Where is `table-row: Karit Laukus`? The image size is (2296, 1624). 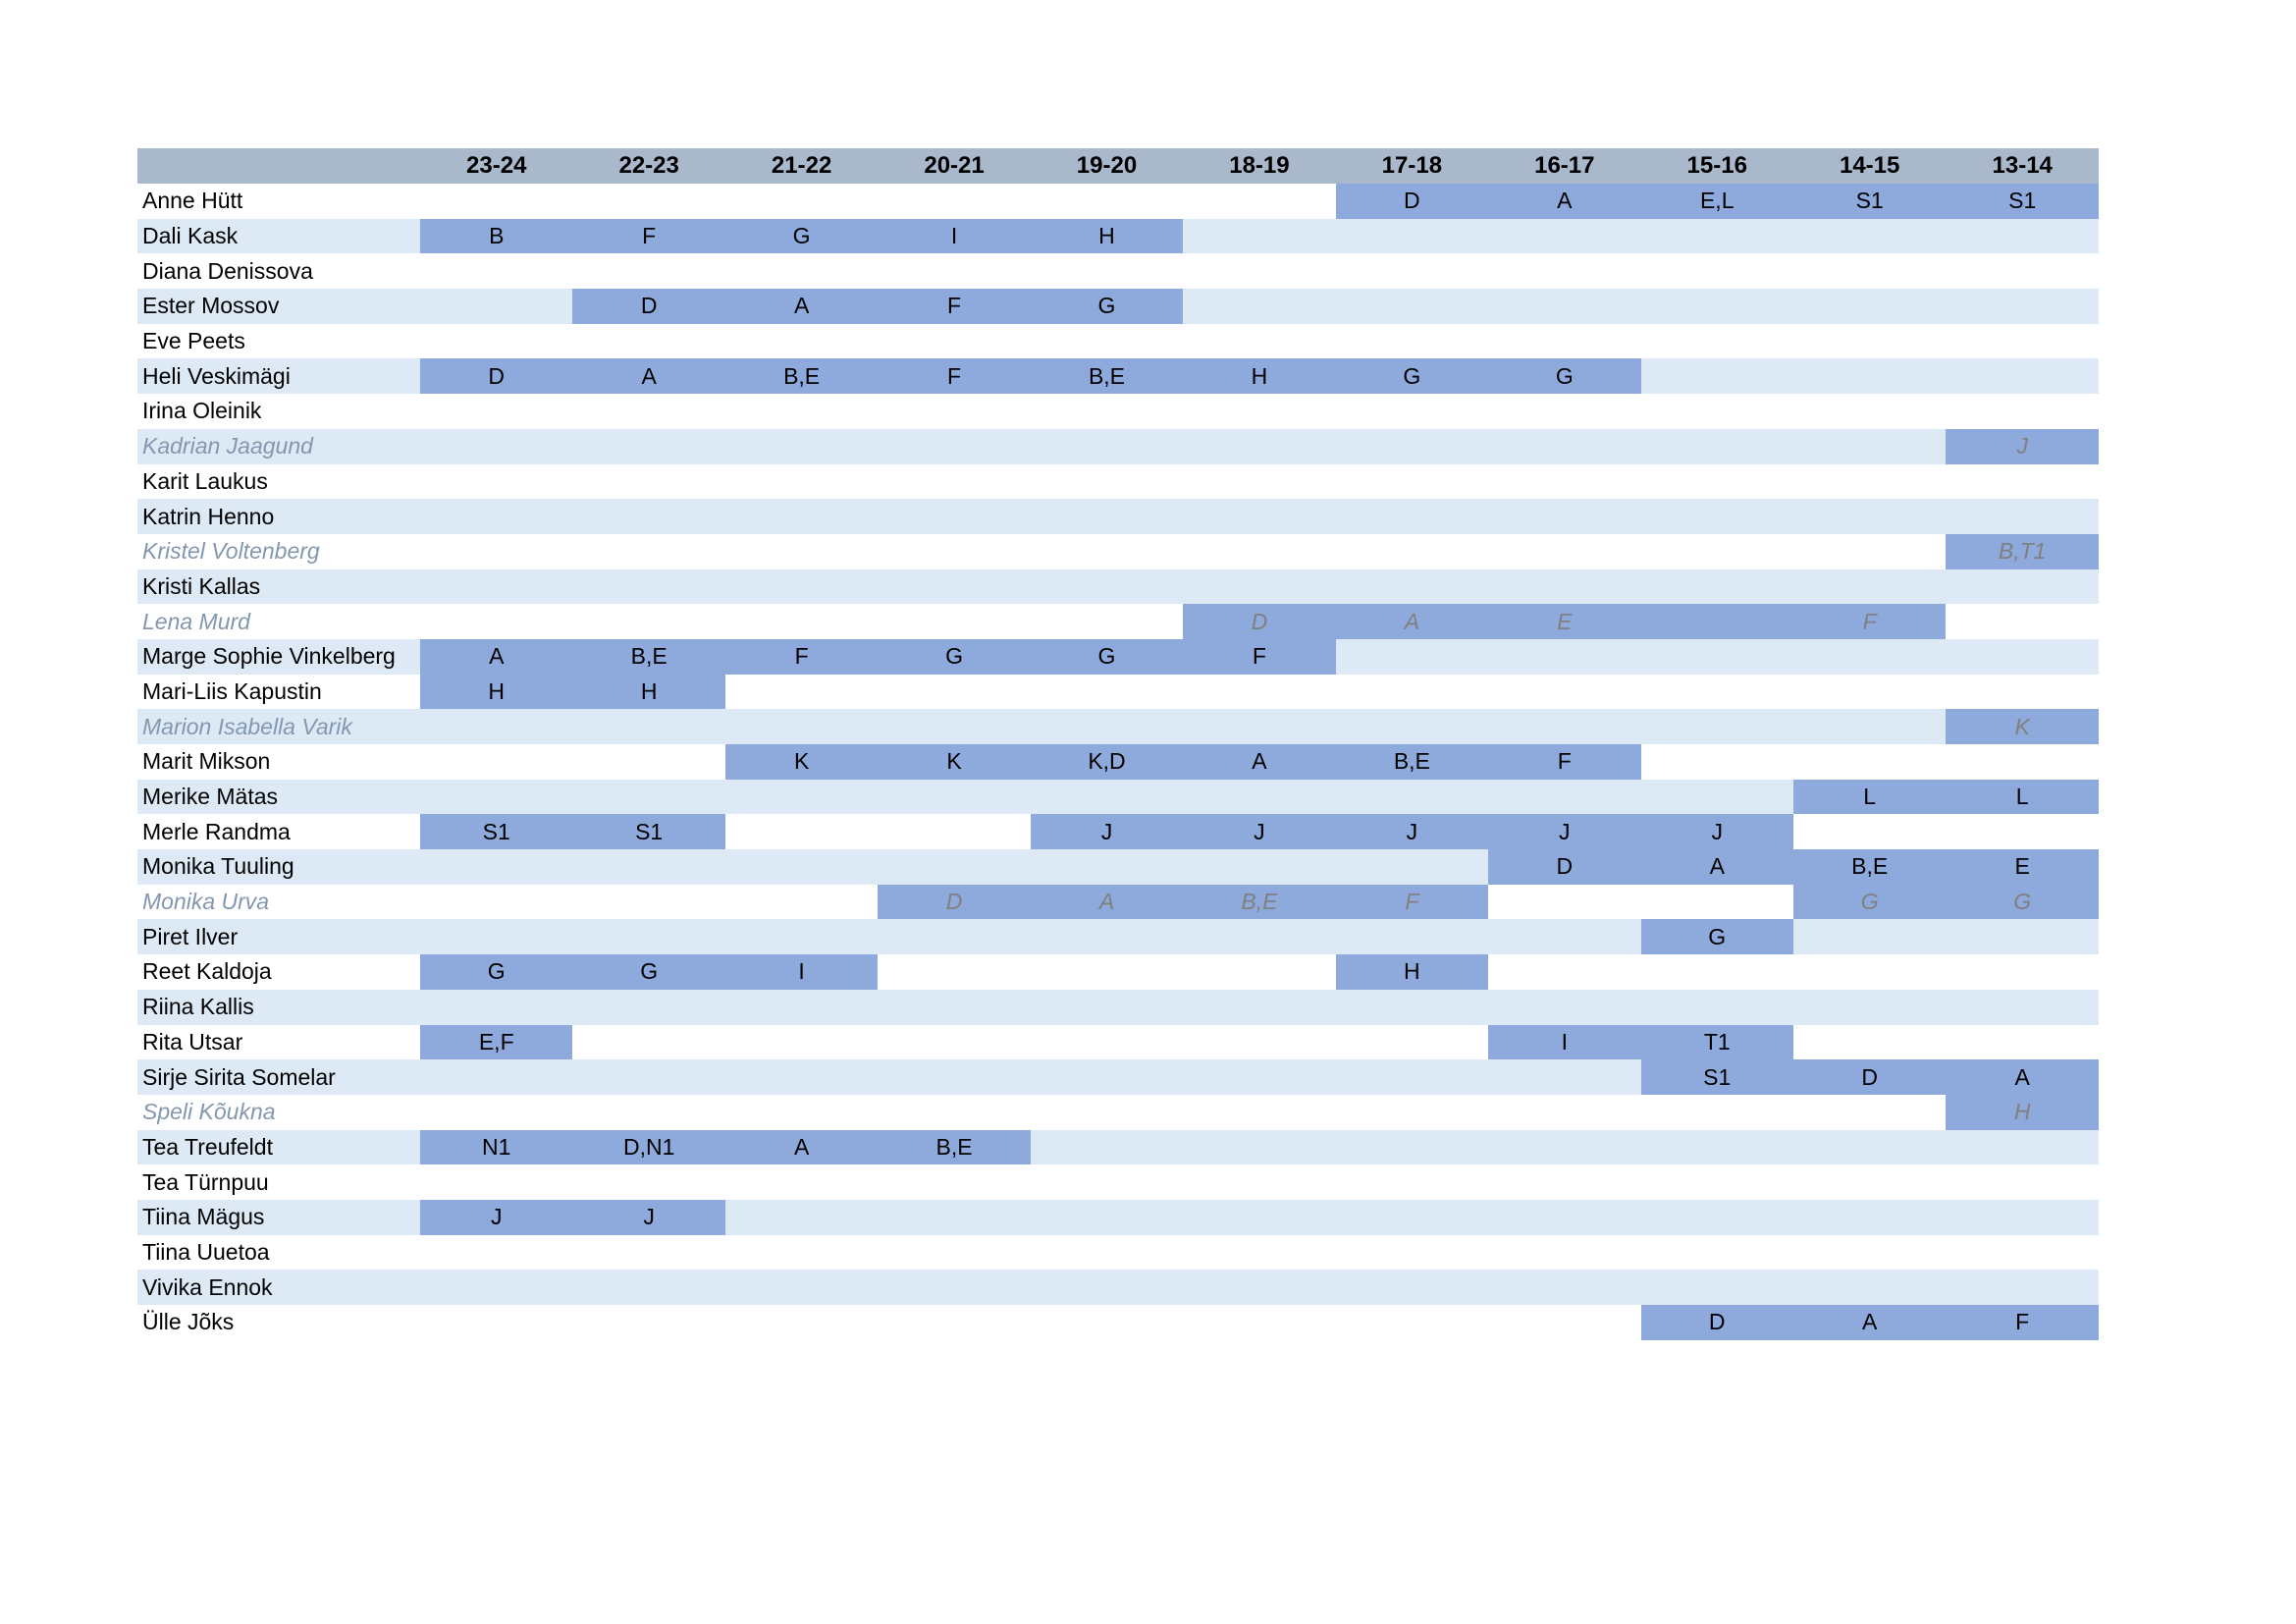 table-row: Karit Laukus is located at coordinates (1118, 481).